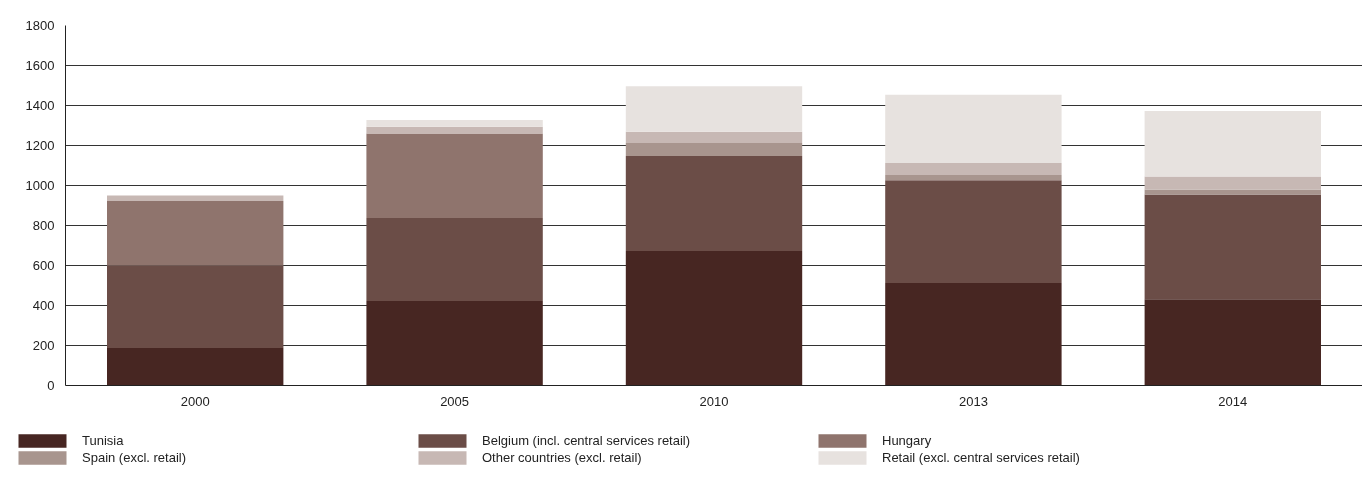 This screenshot has height=497, width=1362. I want to click on legend-label: Other countries (excl. retail), so click(562, 457).